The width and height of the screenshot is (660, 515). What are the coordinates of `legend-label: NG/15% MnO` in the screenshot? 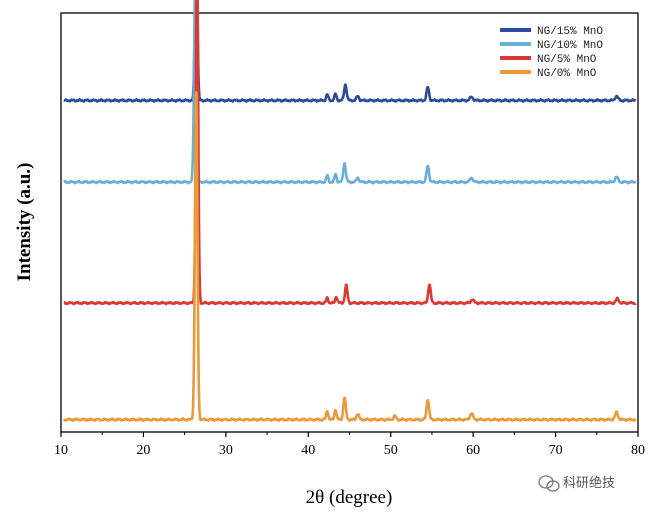 It's located at (570, 32).